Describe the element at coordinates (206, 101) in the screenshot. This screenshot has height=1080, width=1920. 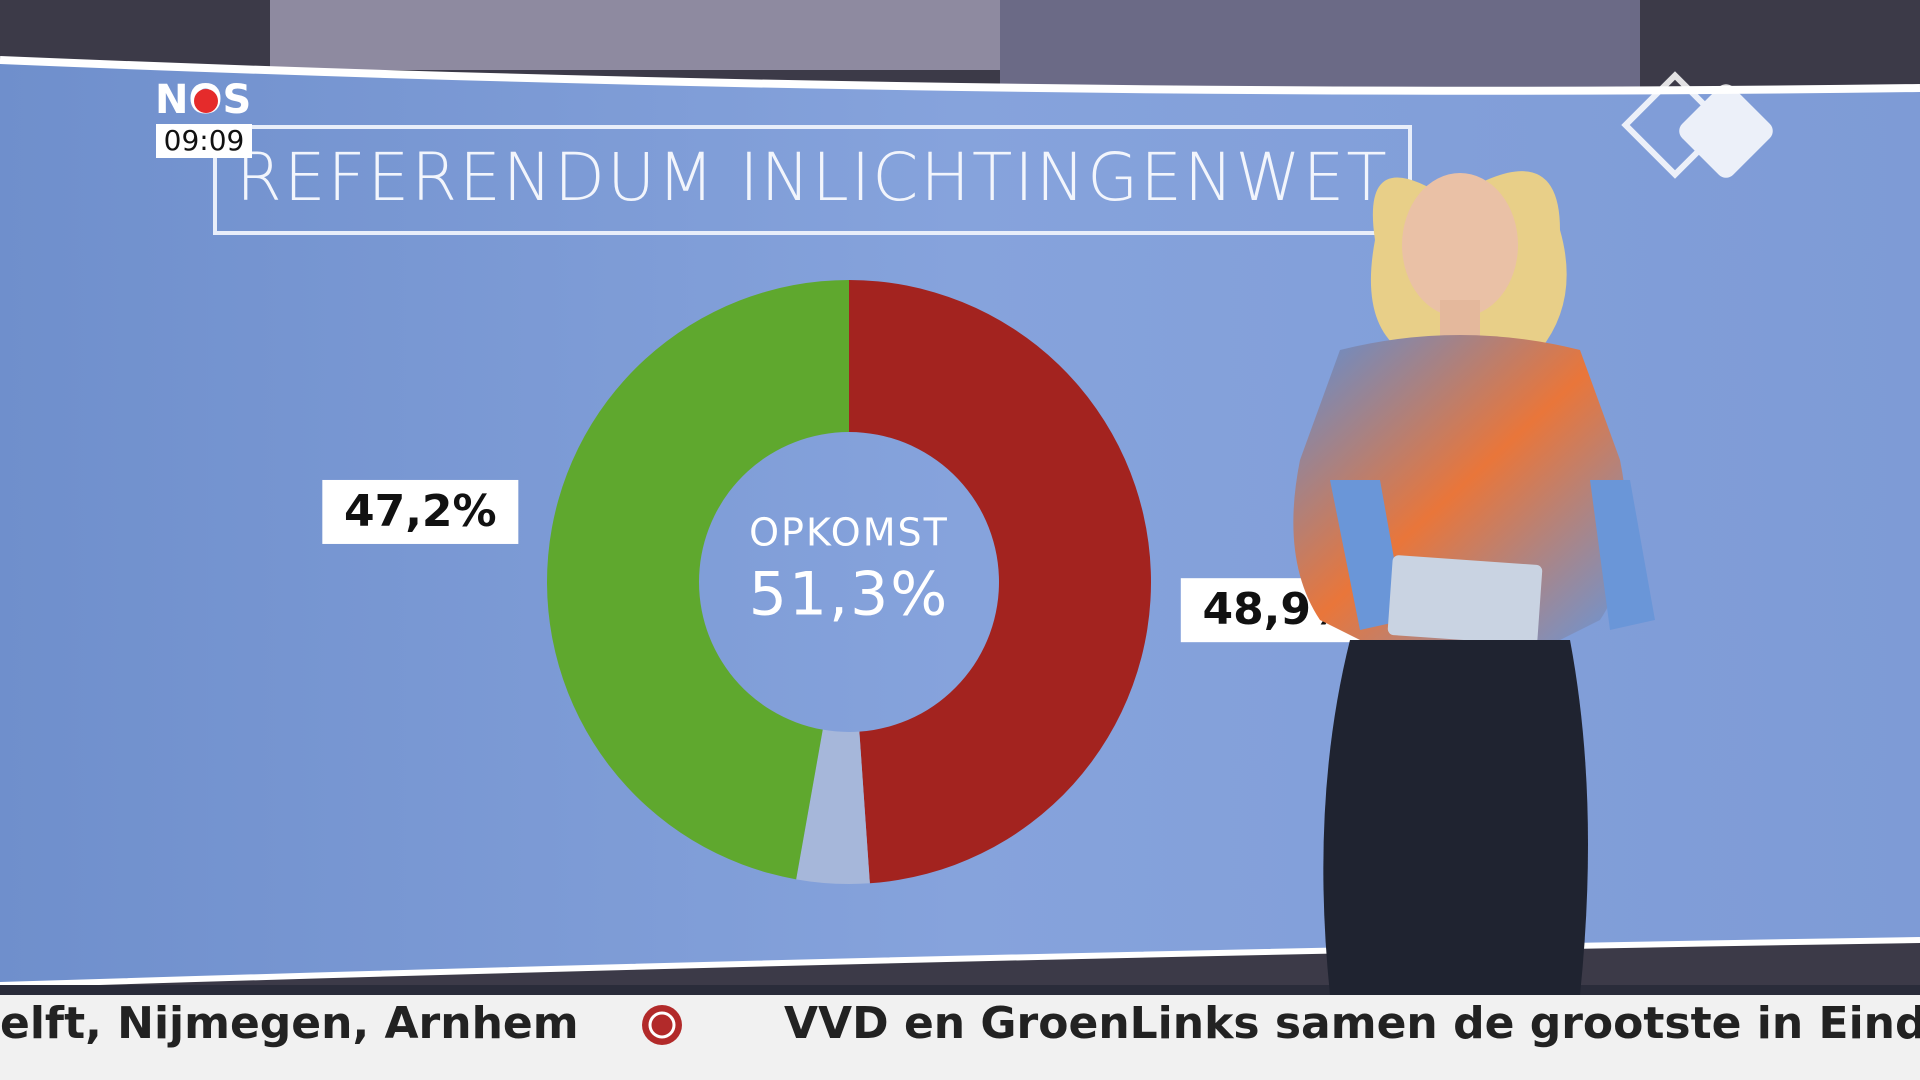
I see `logo-dot` at that location.